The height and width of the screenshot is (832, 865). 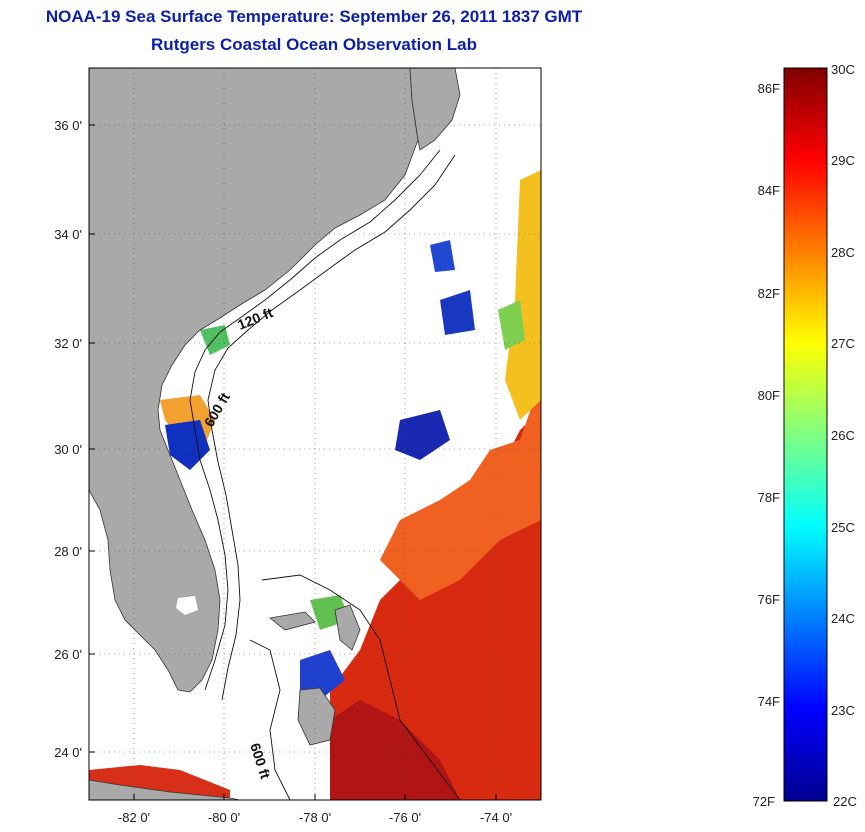 What do you see at coordinates (435, 109) in the screenshot?
I see `carolina-outer-banks` at bounding box center [435, 109].